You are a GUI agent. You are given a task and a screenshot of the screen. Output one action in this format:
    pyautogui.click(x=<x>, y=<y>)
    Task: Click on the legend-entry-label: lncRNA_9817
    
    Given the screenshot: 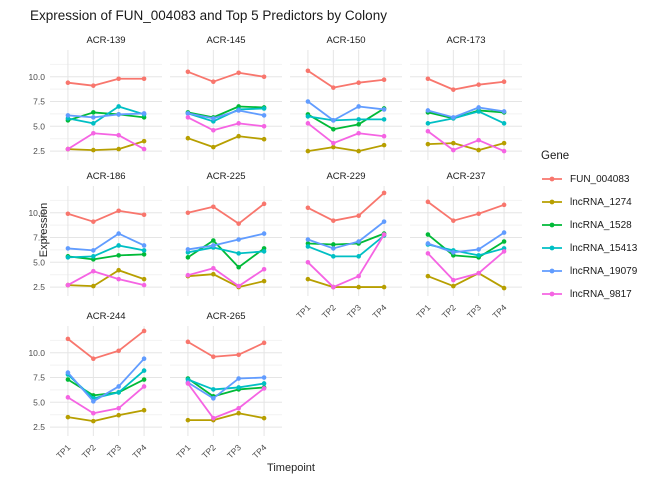 What is the action you would take?
    pyautogui.click(x=601, y=294)
    